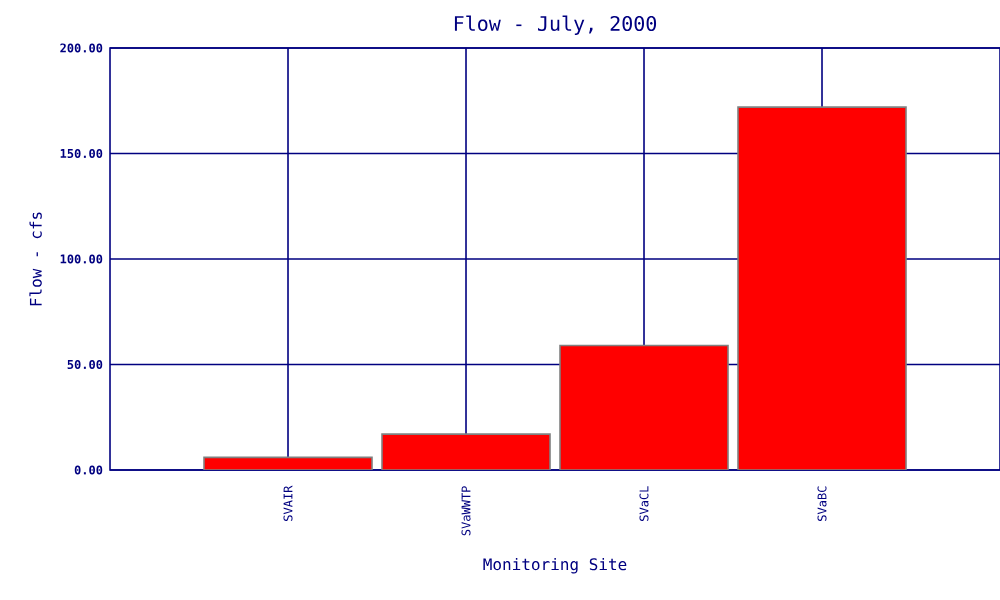 This screenshot has height=600, width=1000. Describe the element at coordinates (555, 565) in the screenshot. I see `x-axis-title: Monitoring Site` at that location.